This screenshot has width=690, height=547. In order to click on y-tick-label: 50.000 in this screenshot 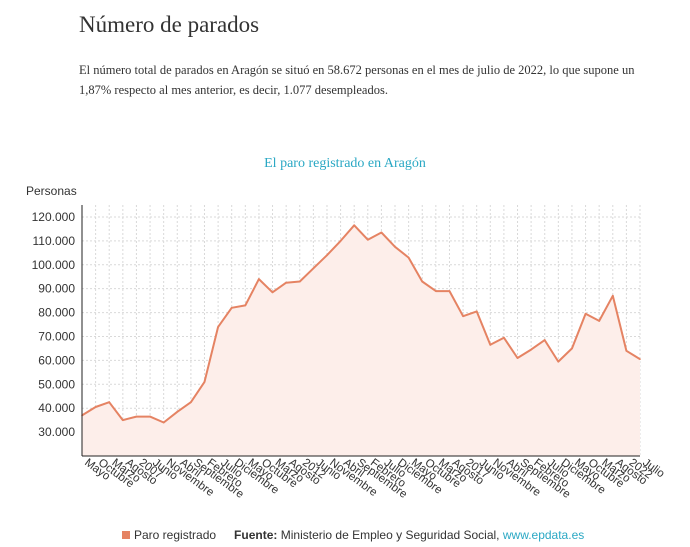, I will do `click(56, 384)`.